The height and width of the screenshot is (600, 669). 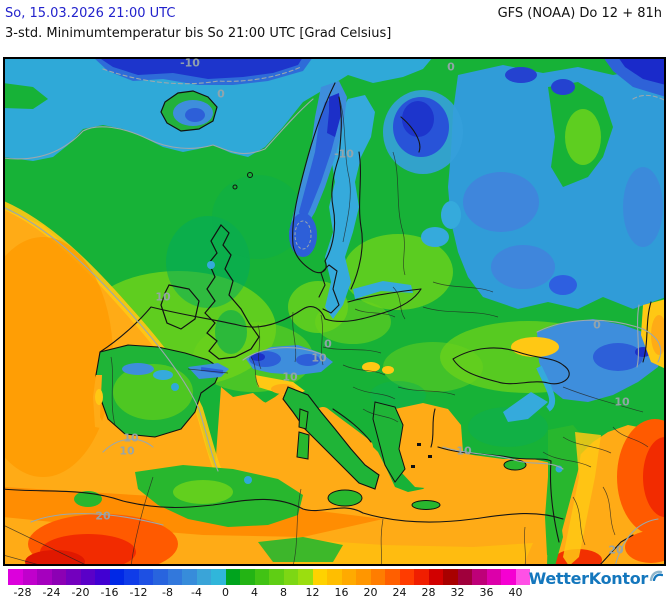 I want to click on legend-tick-label: -8, so click(x=167, y=592).